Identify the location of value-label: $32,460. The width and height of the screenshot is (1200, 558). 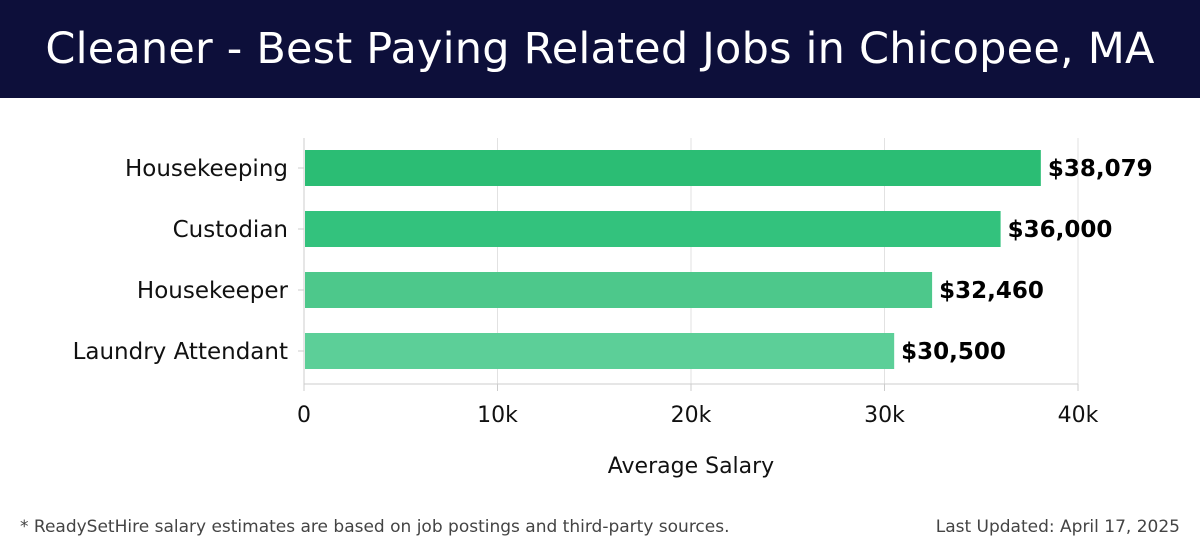
(991, 291).